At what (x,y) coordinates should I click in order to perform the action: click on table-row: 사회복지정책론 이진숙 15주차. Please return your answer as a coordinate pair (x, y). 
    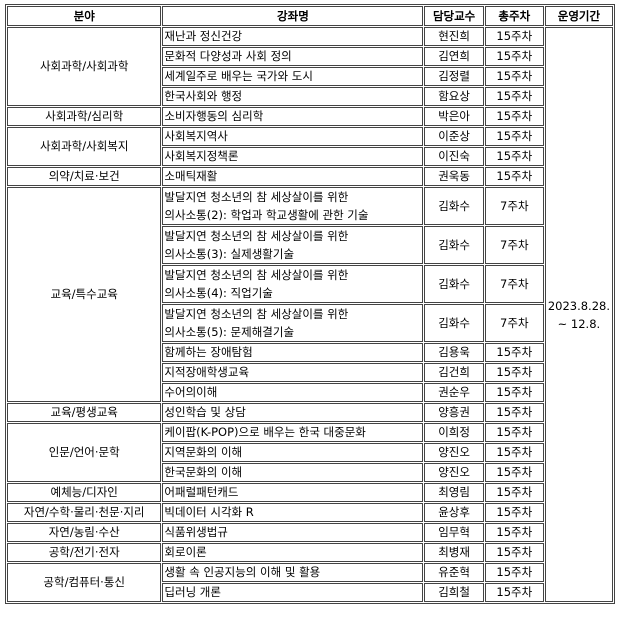
    Looking at the image, I should click on (310, 156).